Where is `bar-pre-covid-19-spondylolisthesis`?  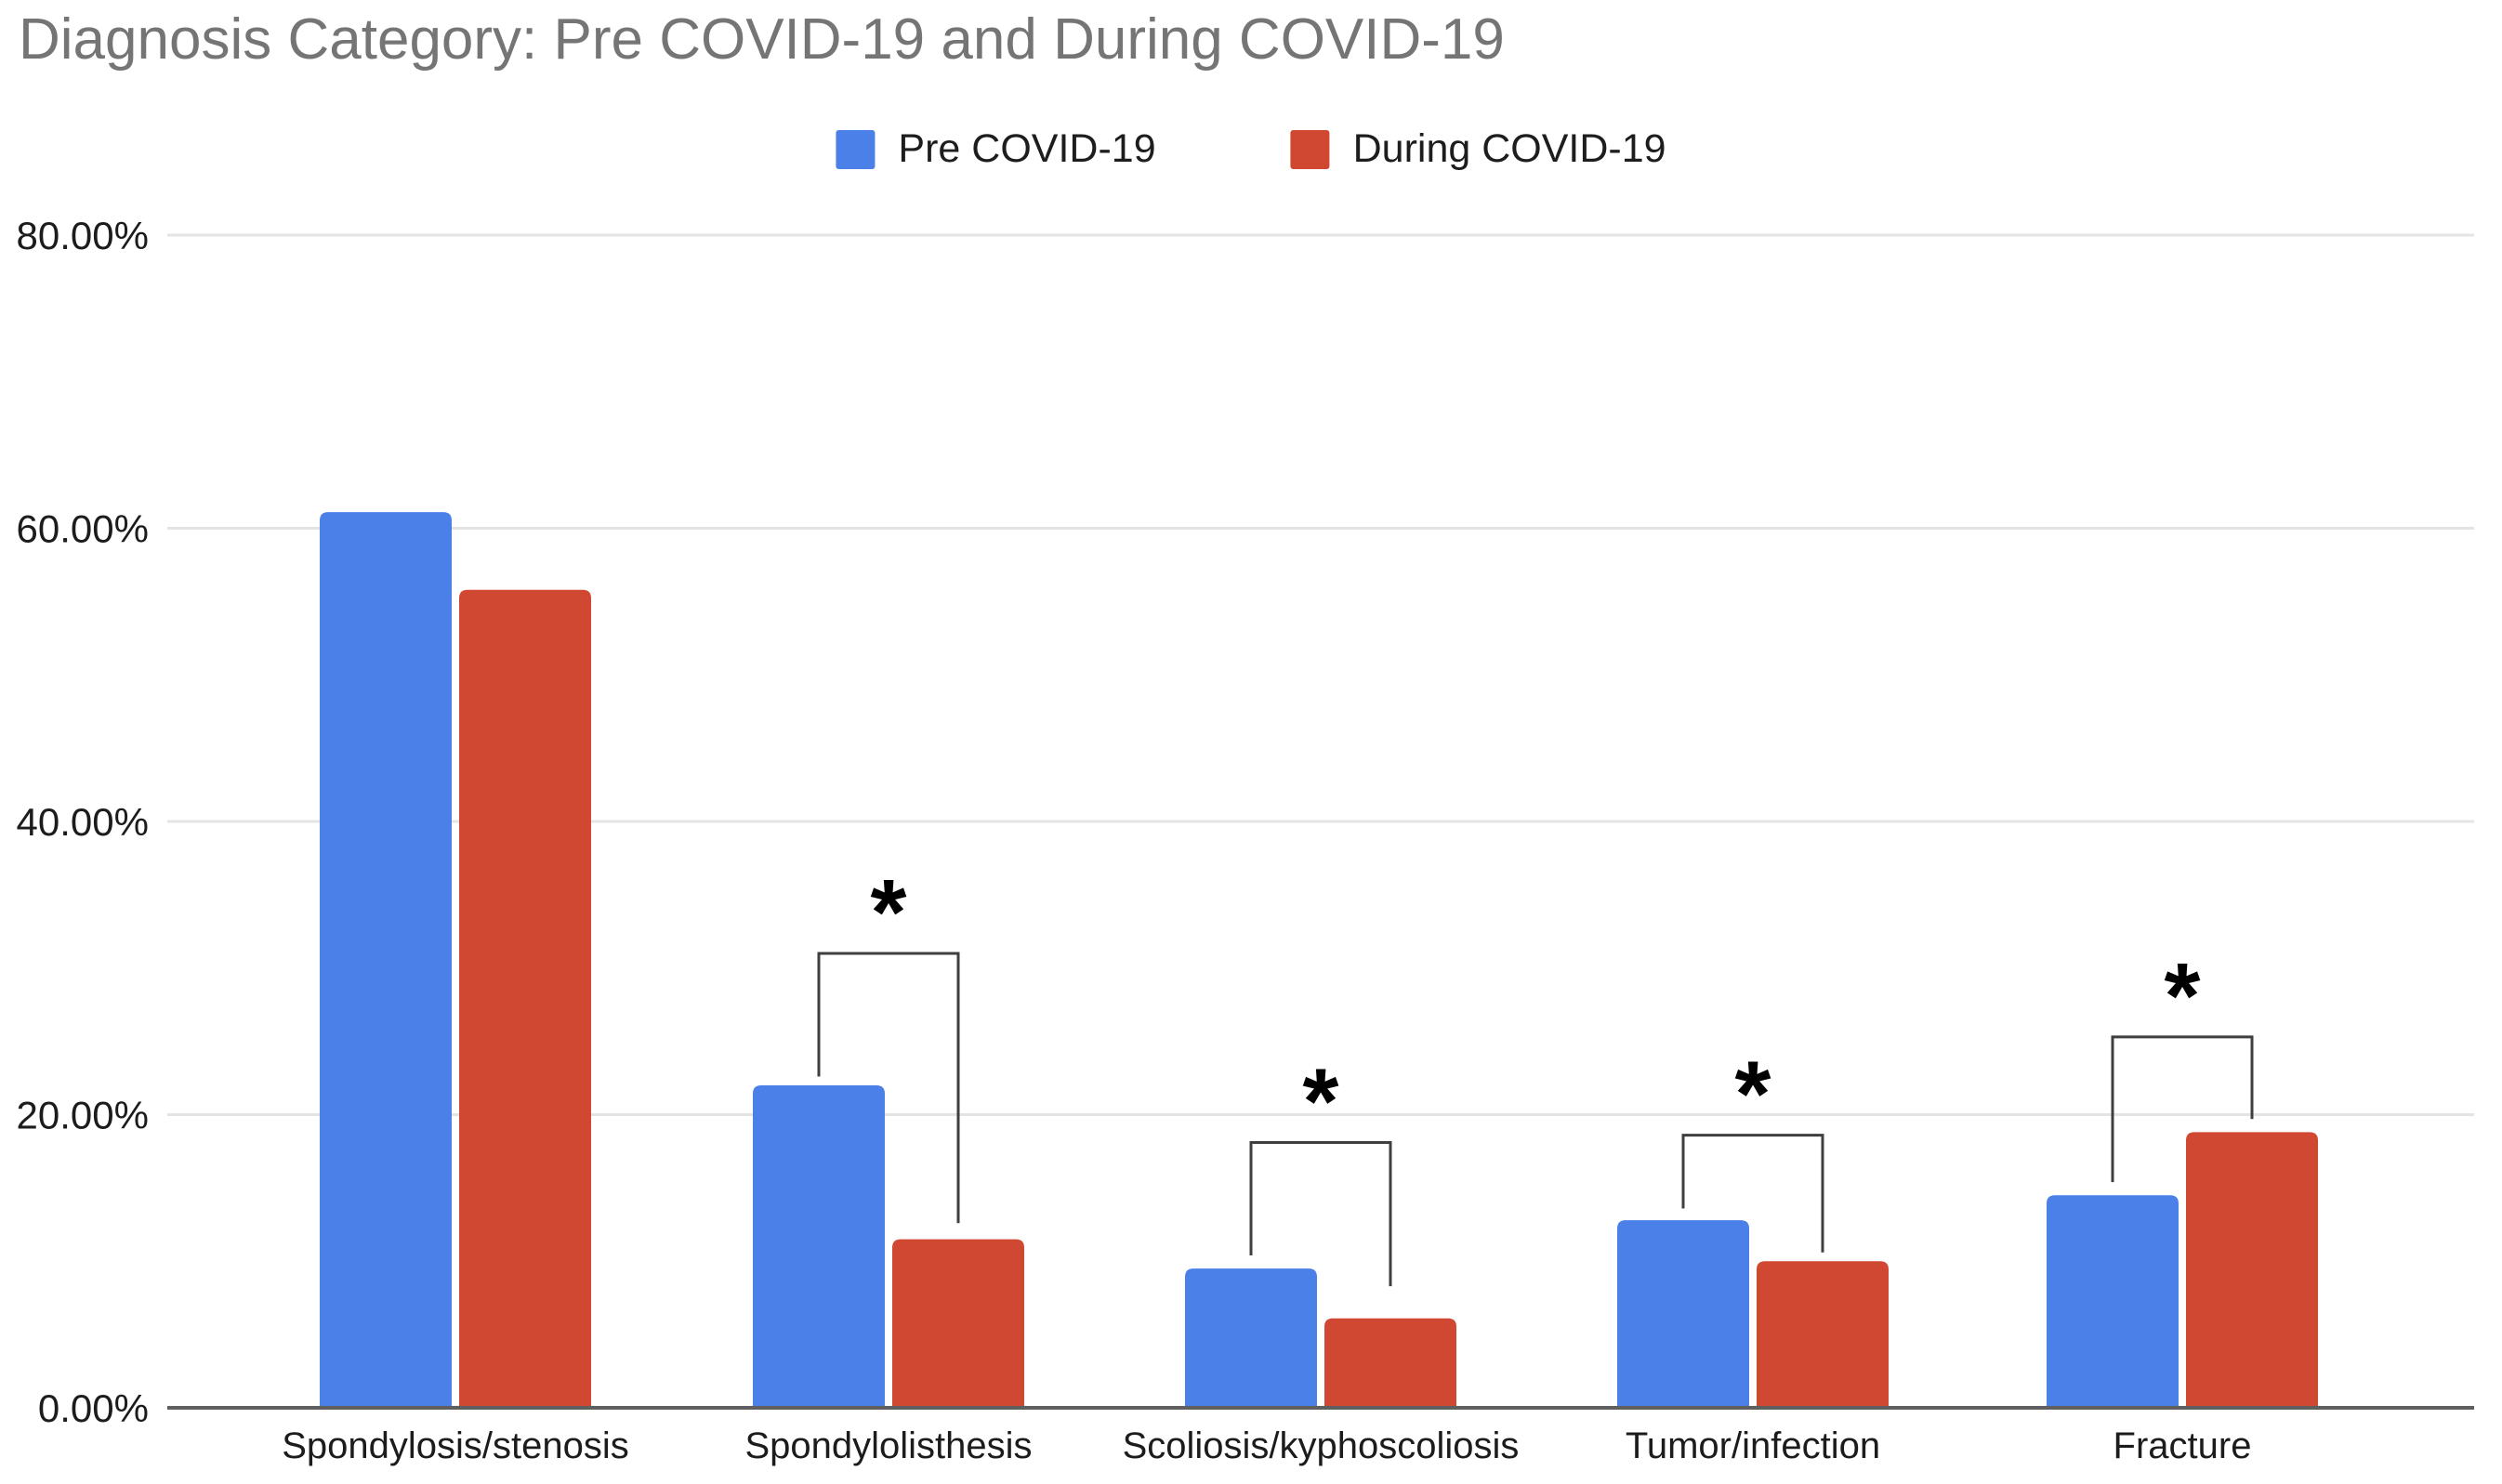 bar-pre-covid-19-spondylolisthesis is located at coordinates (819, 1246).